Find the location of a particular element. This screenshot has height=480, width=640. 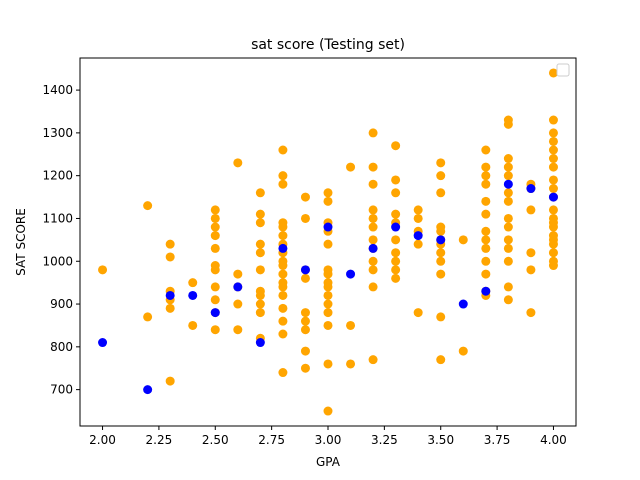

y-axis: 700 800 900 1000 1100 1200 1300 1400 is located at coordinates (61, 240).